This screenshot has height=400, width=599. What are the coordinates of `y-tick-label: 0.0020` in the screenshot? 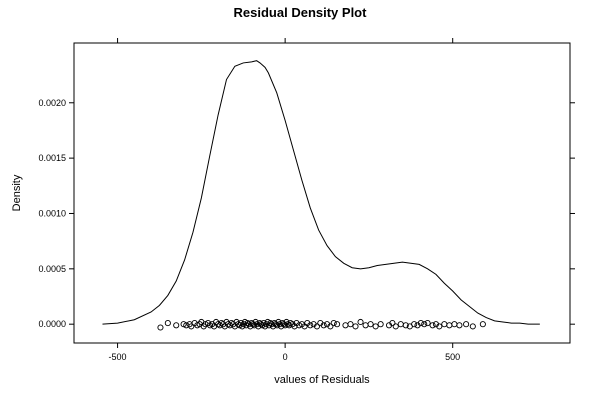 It's located at (52, 103).